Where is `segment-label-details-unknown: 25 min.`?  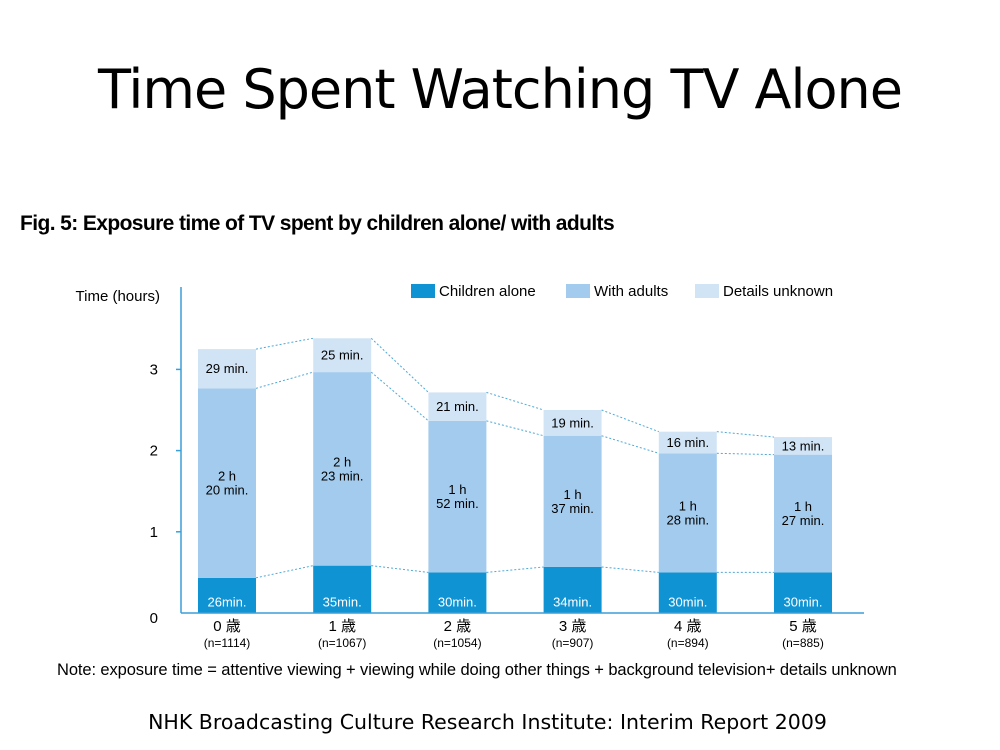 segment-label-details-unknown: 25 min. is located at coordinates (342, 355).